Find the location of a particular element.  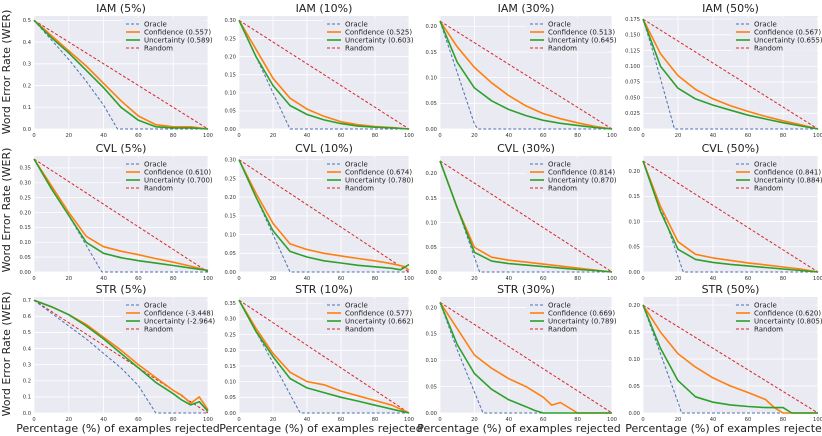

legend-entry-uncertainty: Uncertainty (0.603) is located at coordinates (379, 40).